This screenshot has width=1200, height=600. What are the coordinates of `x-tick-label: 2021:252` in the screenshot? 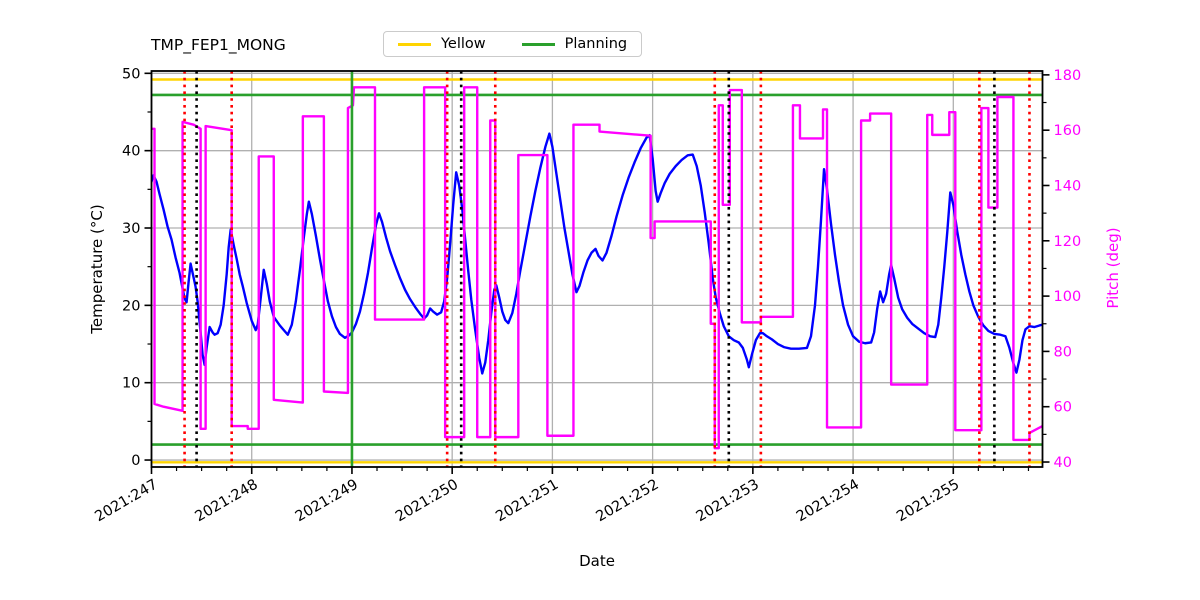 It's located at (627, 501).